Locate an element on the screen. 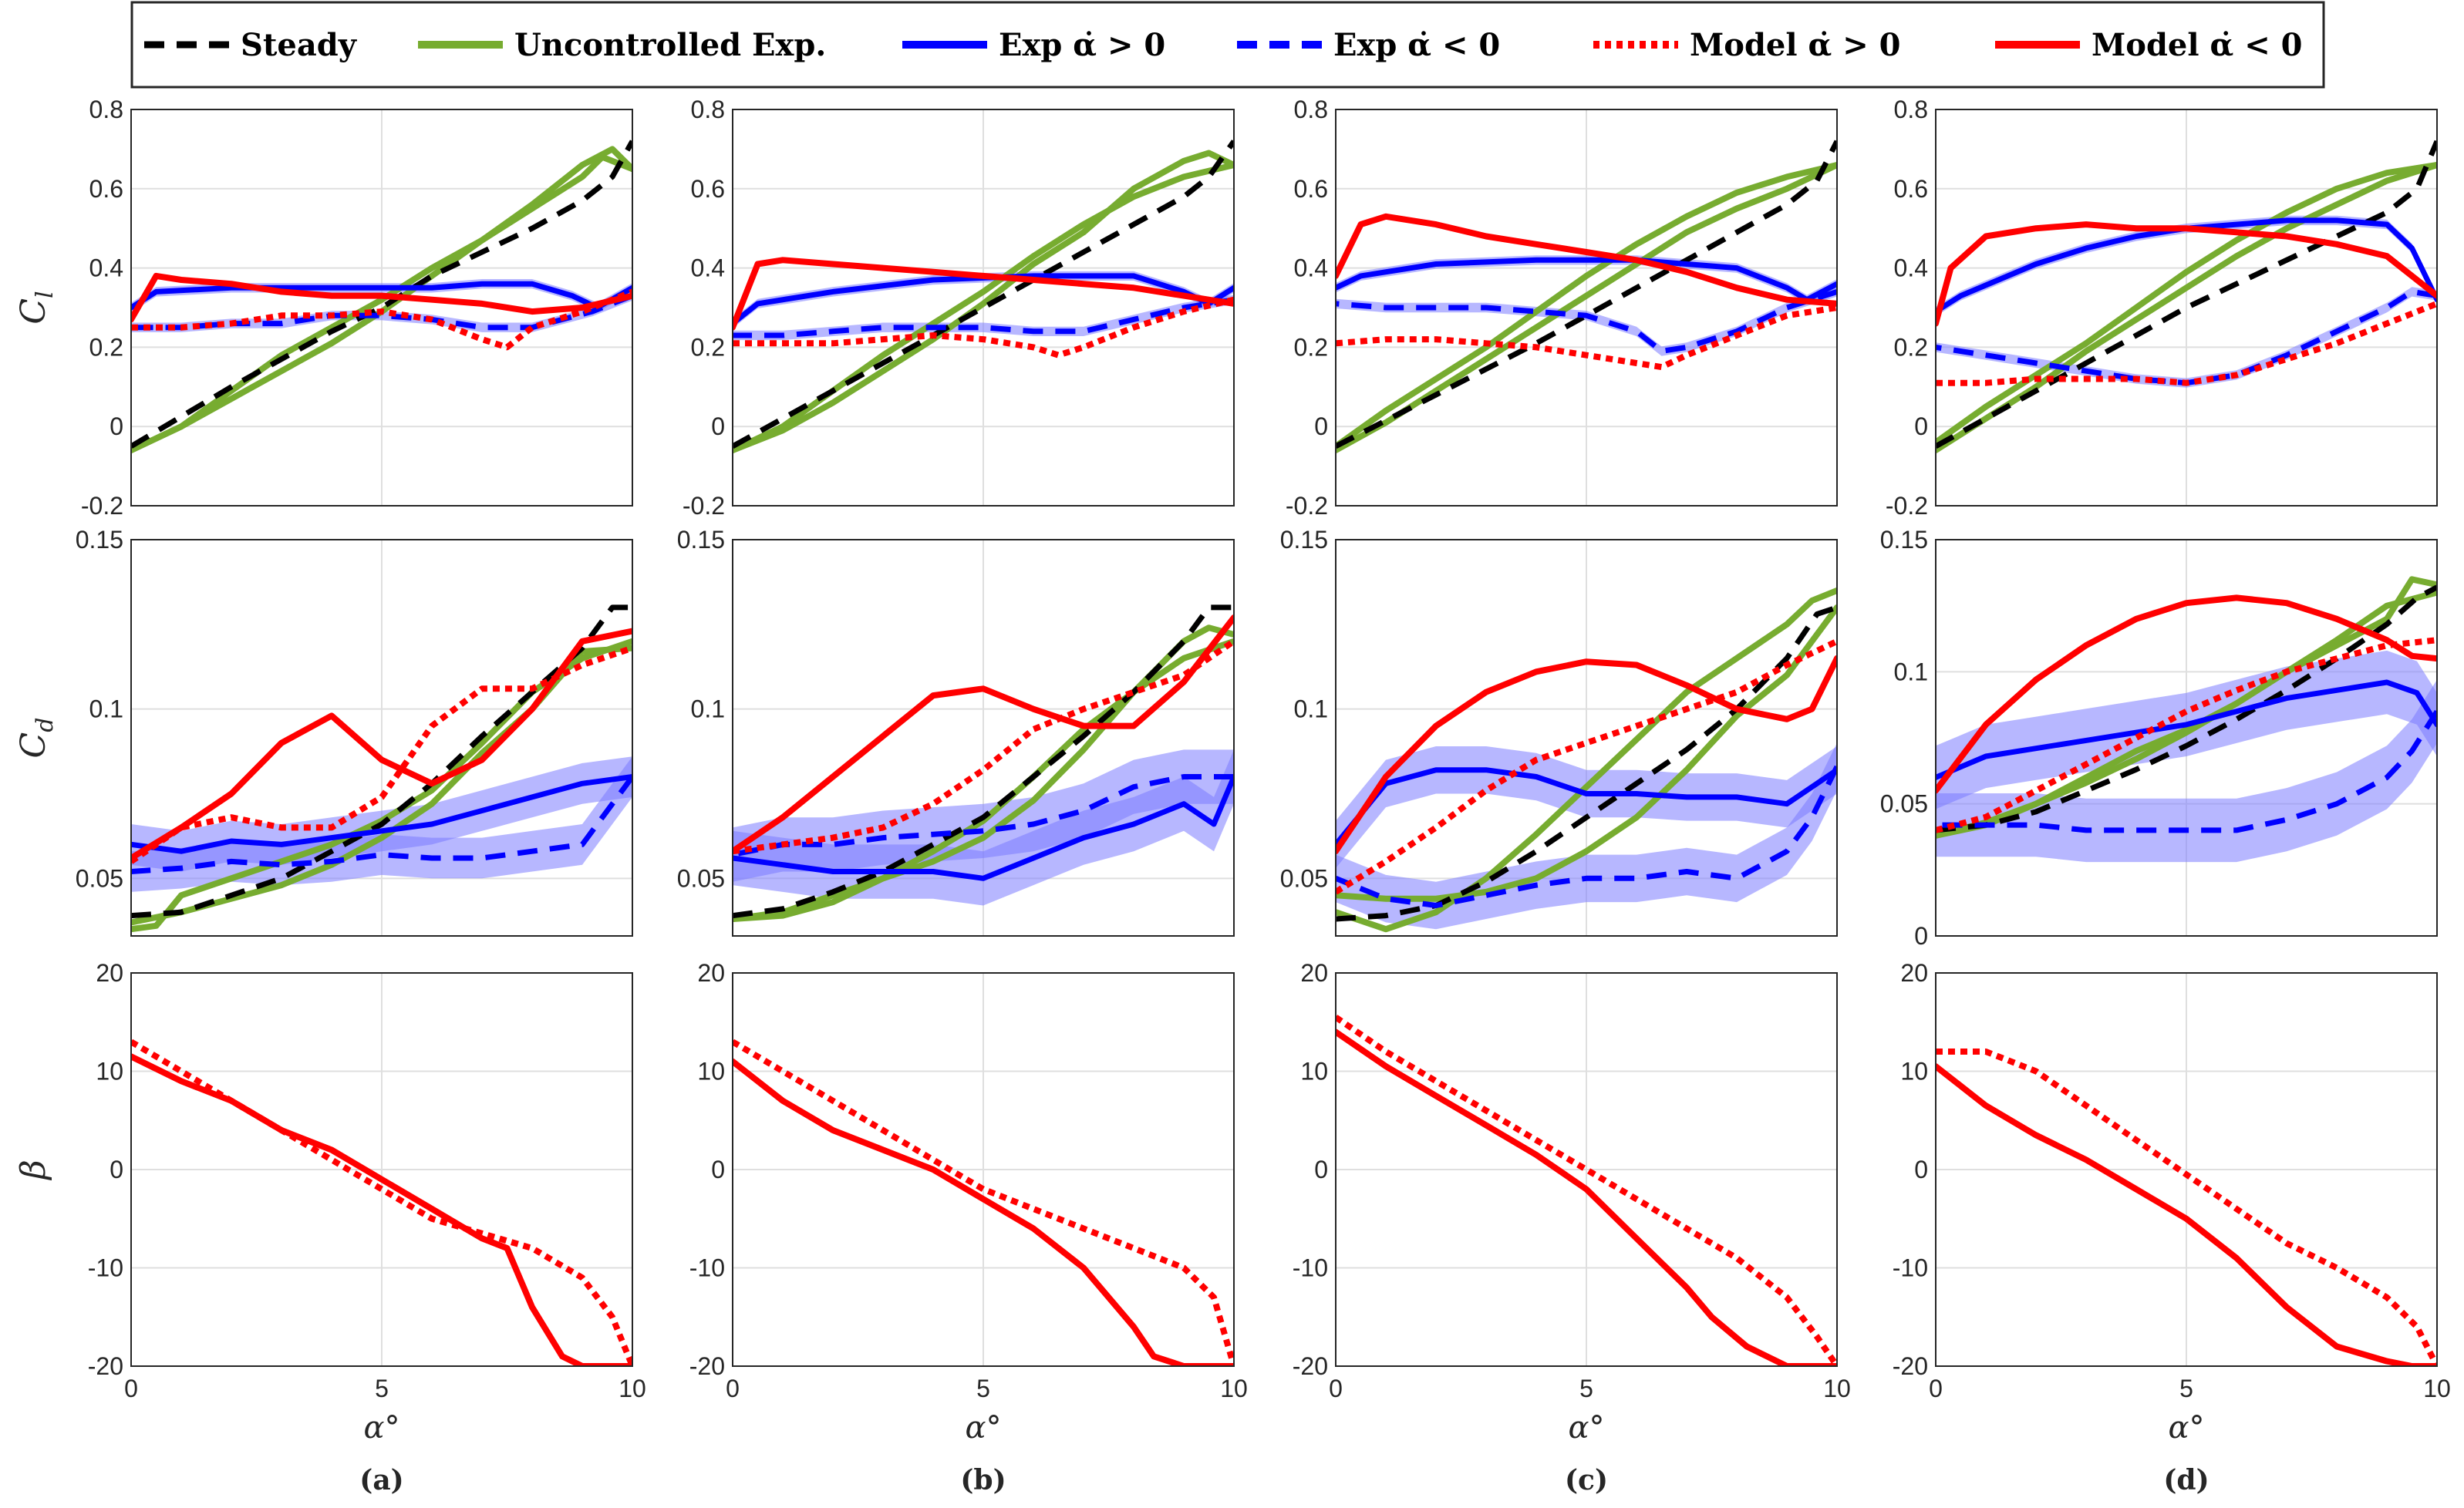 This screenshot has height=1508, width=2464. legend-label-steady: Steady is located at coordinates (299, 45).